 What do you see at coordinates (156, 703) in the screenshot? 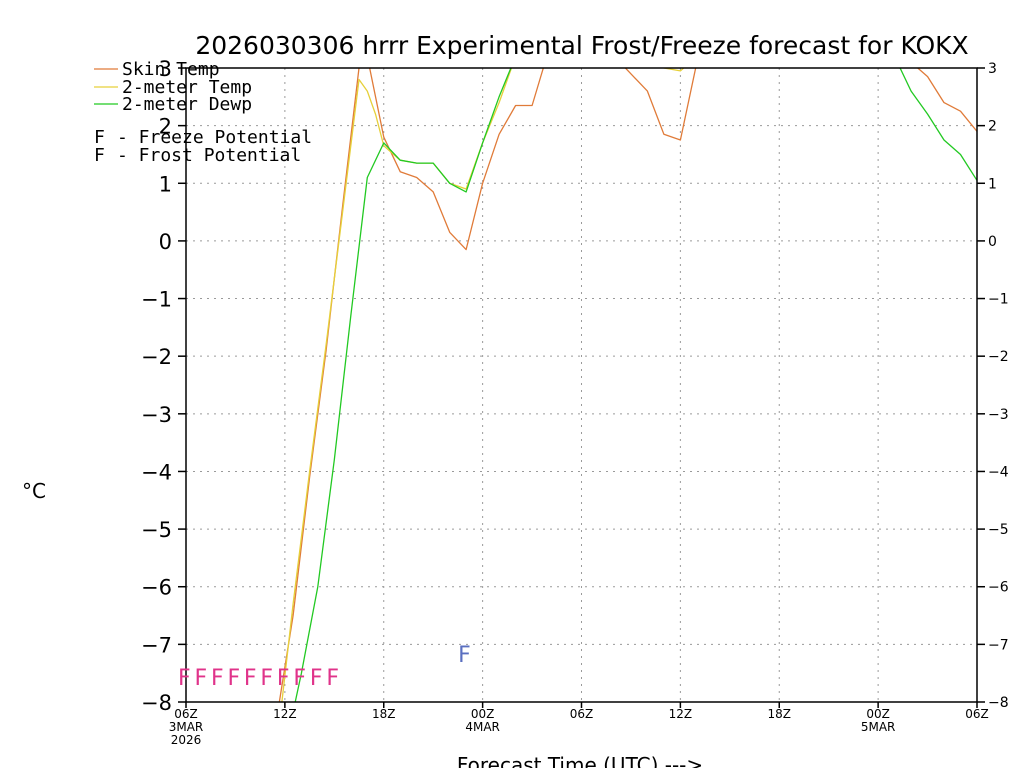
I see `y-tick-label-left: −8` at bounding box center [156, 703].